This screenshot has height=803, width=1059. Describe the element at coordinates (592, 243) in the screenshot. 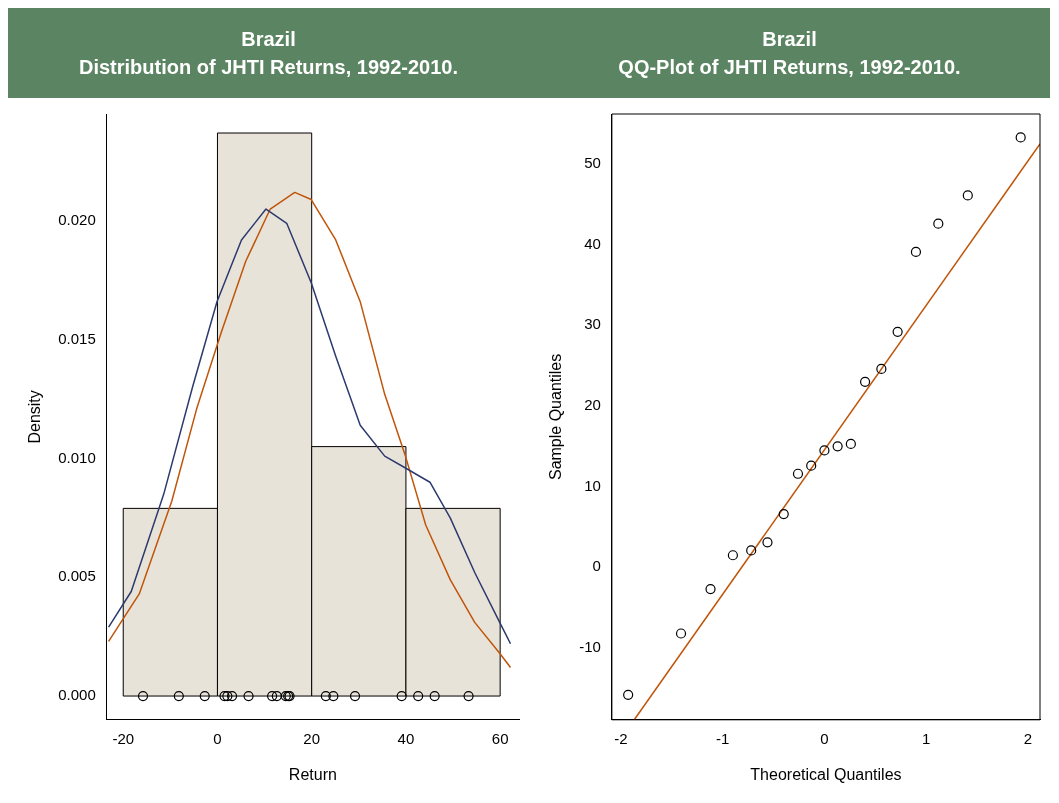

I see `y-tick-label: 40` at that location.